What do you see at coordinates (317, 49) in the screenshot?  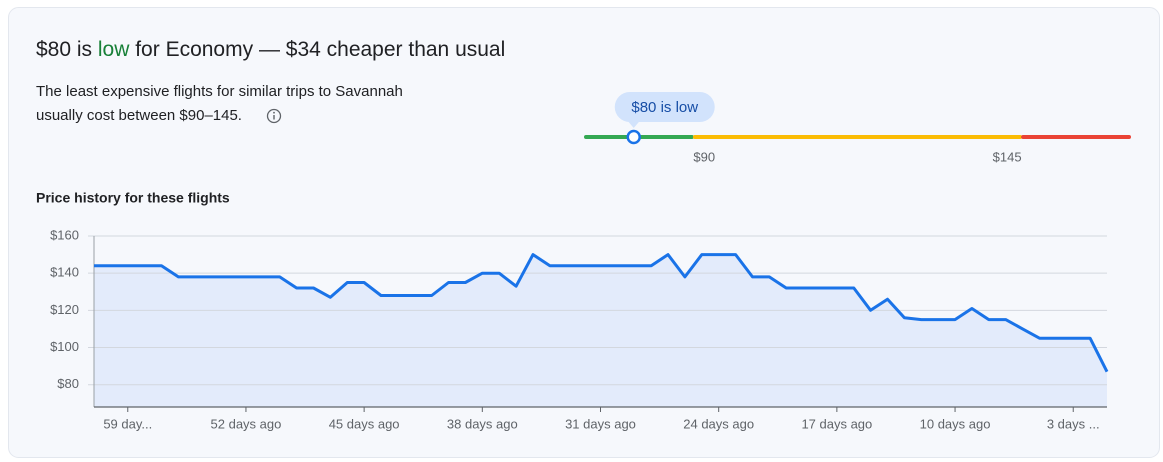 I see `title-suffix: for Economy — $34 cheaper than usual` at bounding box center [317, 49].